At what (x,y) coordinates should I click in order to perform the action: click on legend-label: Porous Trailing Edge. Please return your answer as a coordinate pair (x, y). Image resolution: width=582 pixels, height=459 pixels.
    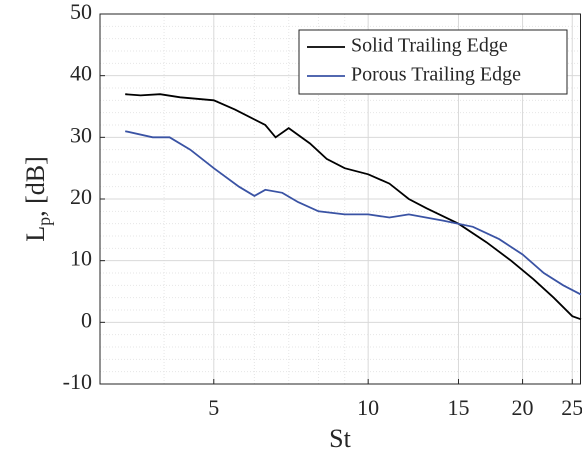
    Looking at the image, I should click on (436, 75).